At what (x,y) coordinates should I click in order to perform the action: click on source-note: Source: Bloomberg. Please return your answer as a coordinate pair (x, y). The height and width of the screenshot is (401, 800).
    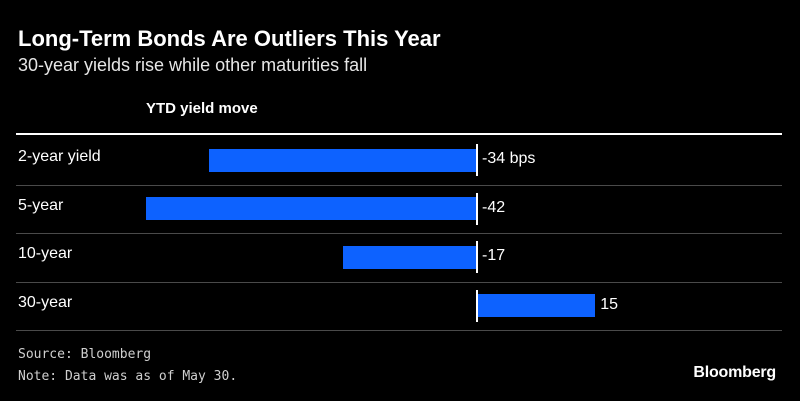
    Looking at the image, I should click on (85, 354).